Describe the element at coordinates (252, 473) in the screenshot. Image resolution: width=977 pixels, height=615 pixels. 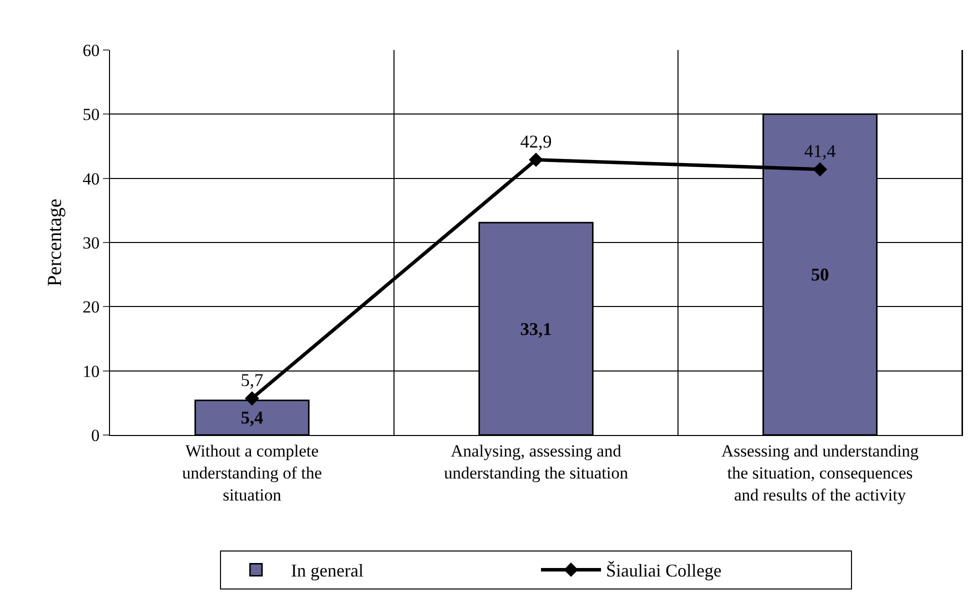
I see `x-tick-label: Without a complete understanding of the situation` at that location.